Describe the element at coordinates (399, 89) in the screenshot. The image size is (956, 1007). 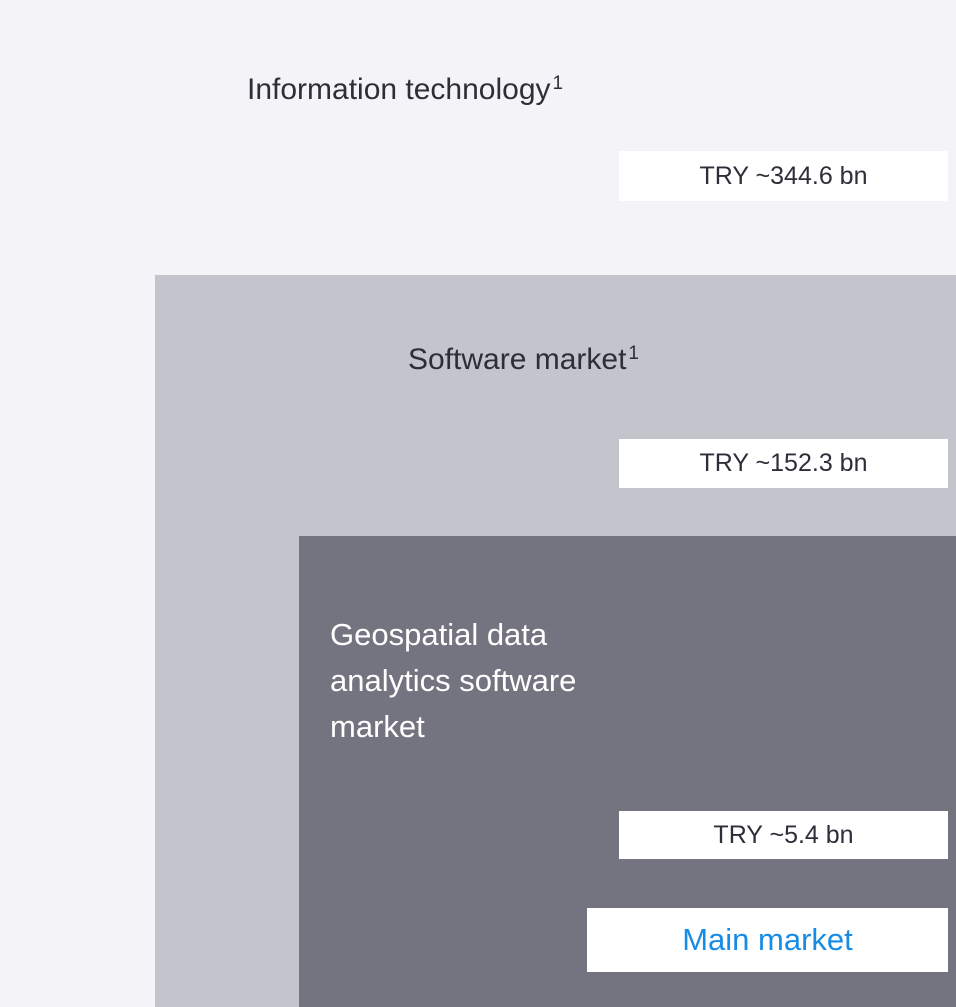
I see `title-text: Information technology` at that location.